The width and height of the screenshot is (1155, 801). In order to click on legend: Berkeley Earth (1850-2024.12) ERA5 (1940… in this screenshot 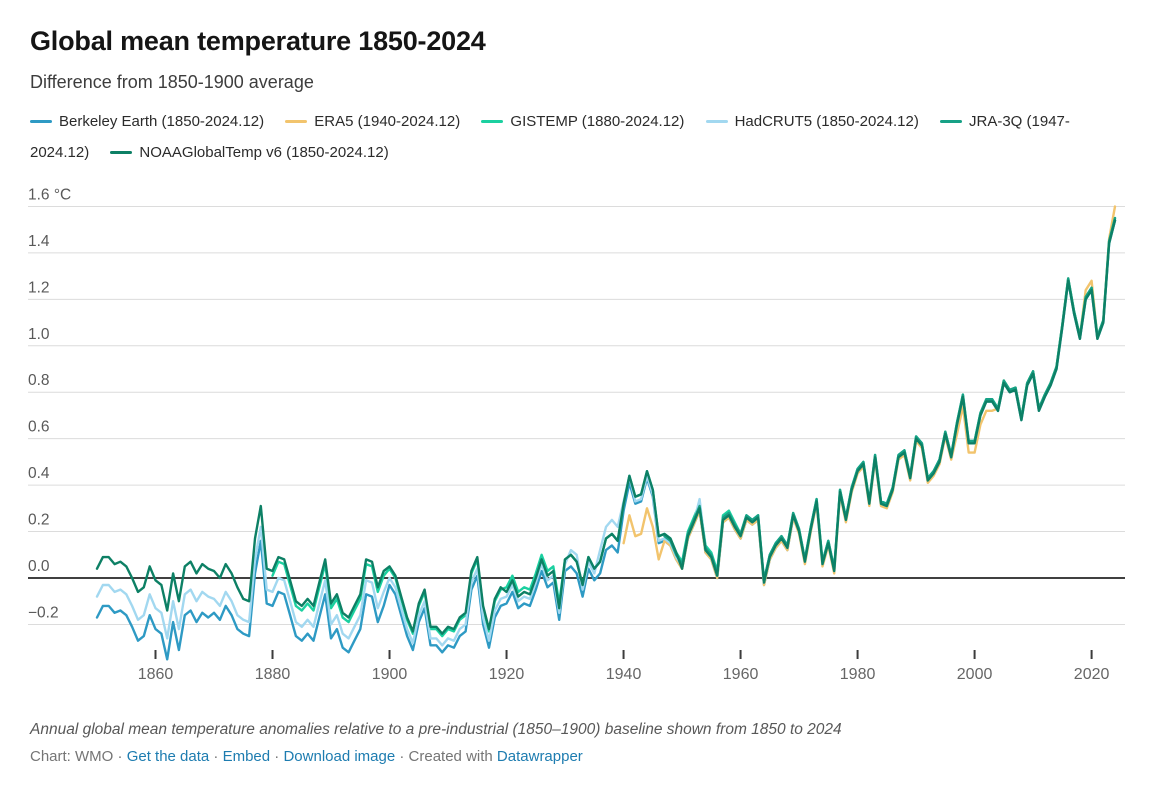, I will do `click(577, 137)`.